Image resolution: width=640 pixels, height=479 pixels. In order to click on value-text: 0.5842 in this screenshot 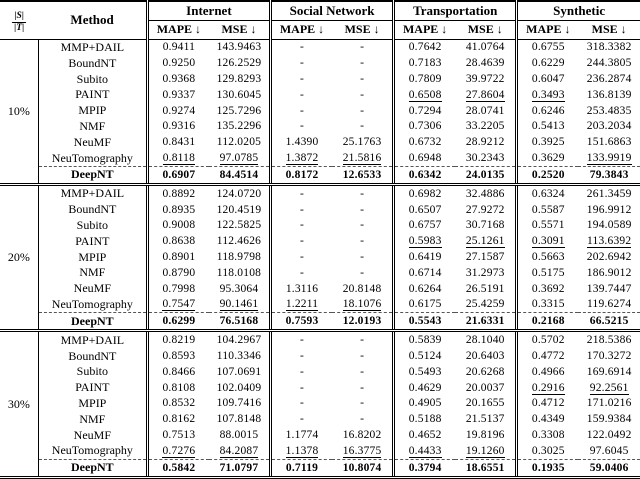, I will do `click(179, 467)`.